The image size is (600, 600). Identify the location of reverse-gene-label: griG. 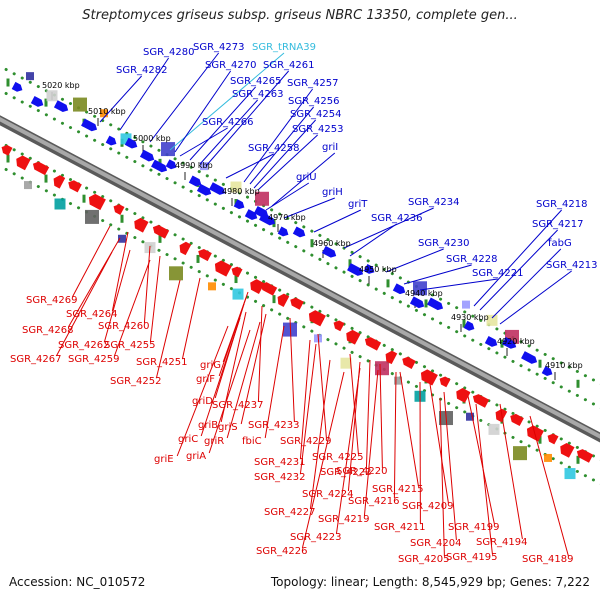
(210, 365).